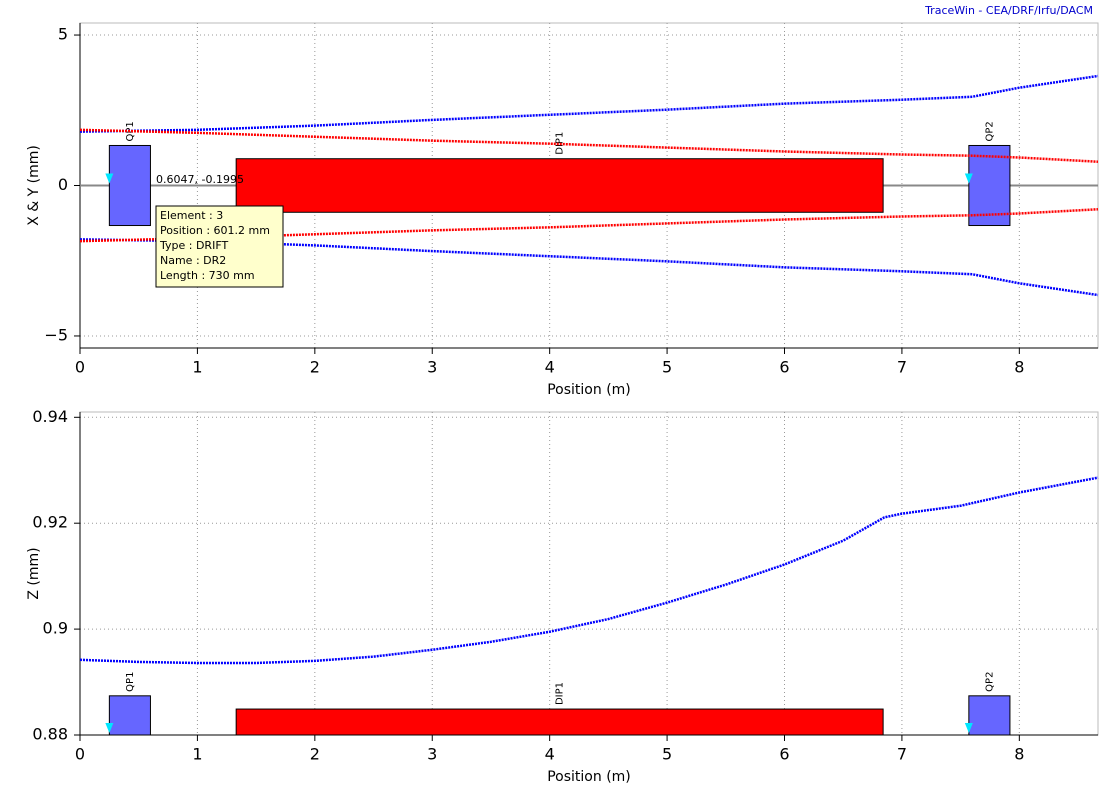 The image size is (1102, 786). I want to click on y-tick-label: 0.92, so click(50, 522).